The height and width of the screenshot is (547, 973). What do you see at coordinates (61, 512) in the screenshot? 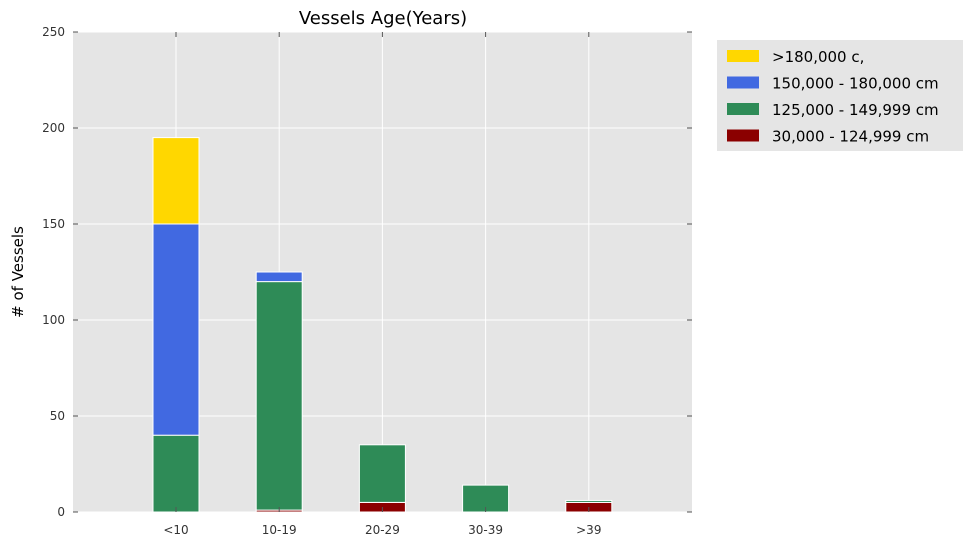
I see `y-tick-label: 0` at bounding box center [61, 512].